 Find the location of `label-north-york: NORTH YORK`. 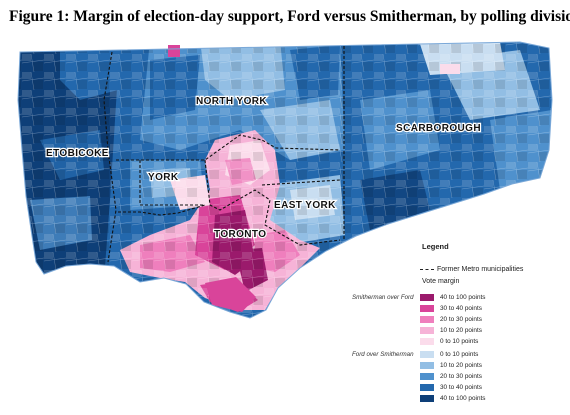

label-north-york: NORTH YORK is located at coordinates (231, 101).